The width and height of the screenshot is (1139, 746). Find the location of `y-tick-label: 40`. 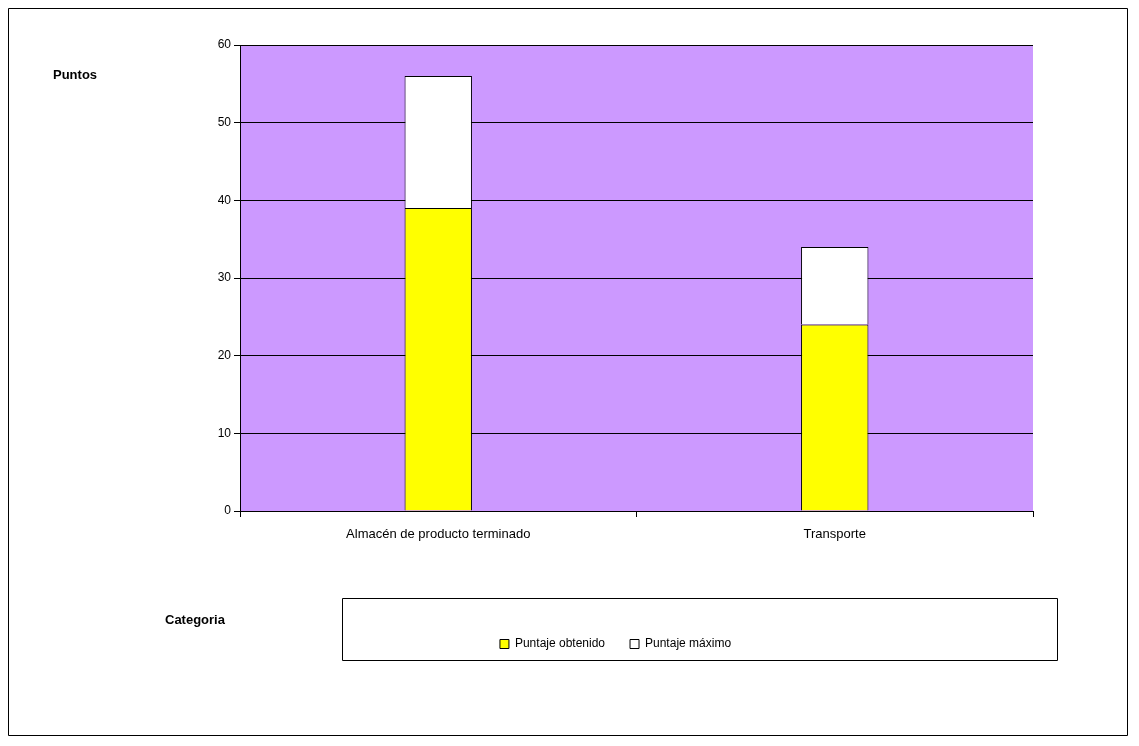

y-tick-label: 40 is located at coordinates (224, 199).